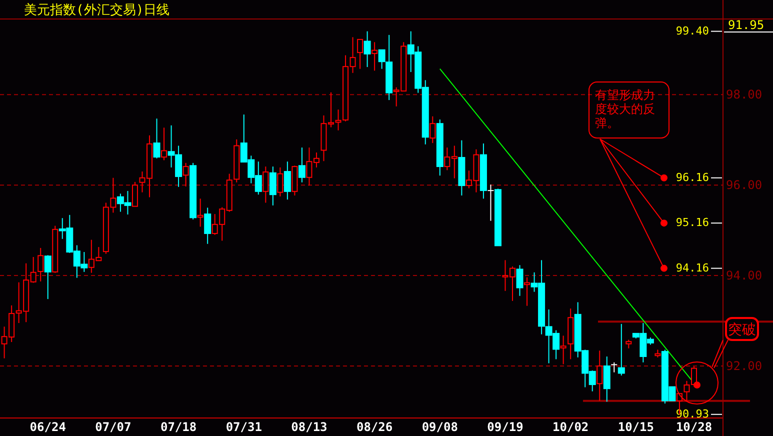 The image size is (773, 436). Describe the element at coordinates (97, 10) in the screenshot. I see `chart-title: 美元指数(外汇交易)日线` at that location.